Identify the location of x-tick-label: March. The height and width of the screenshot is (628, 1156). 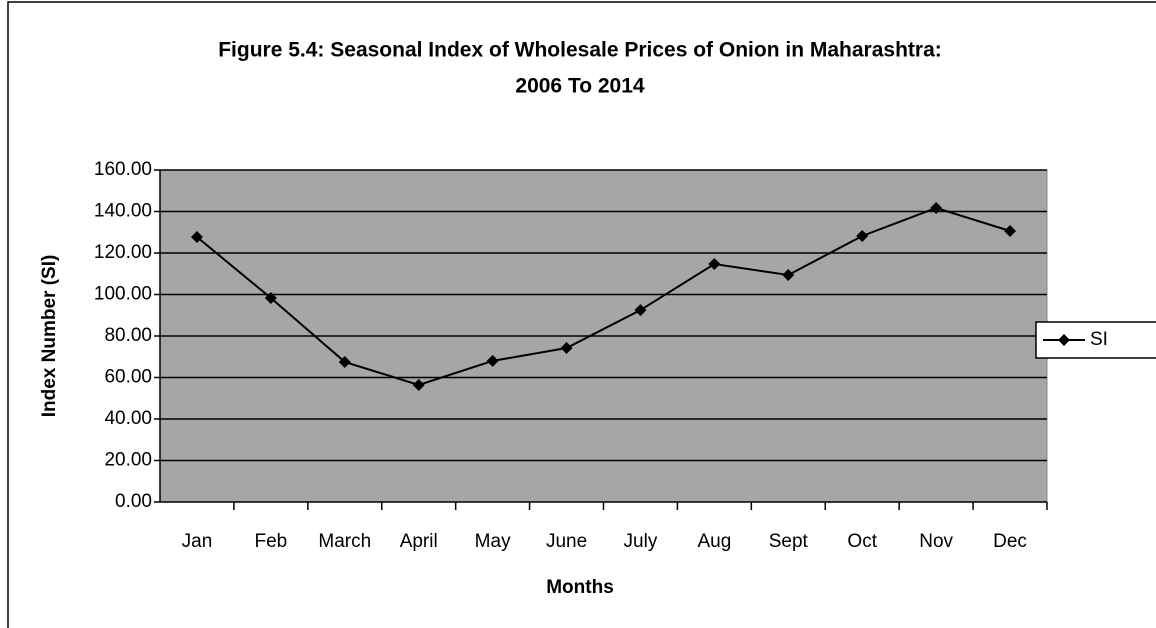
(344, 541).